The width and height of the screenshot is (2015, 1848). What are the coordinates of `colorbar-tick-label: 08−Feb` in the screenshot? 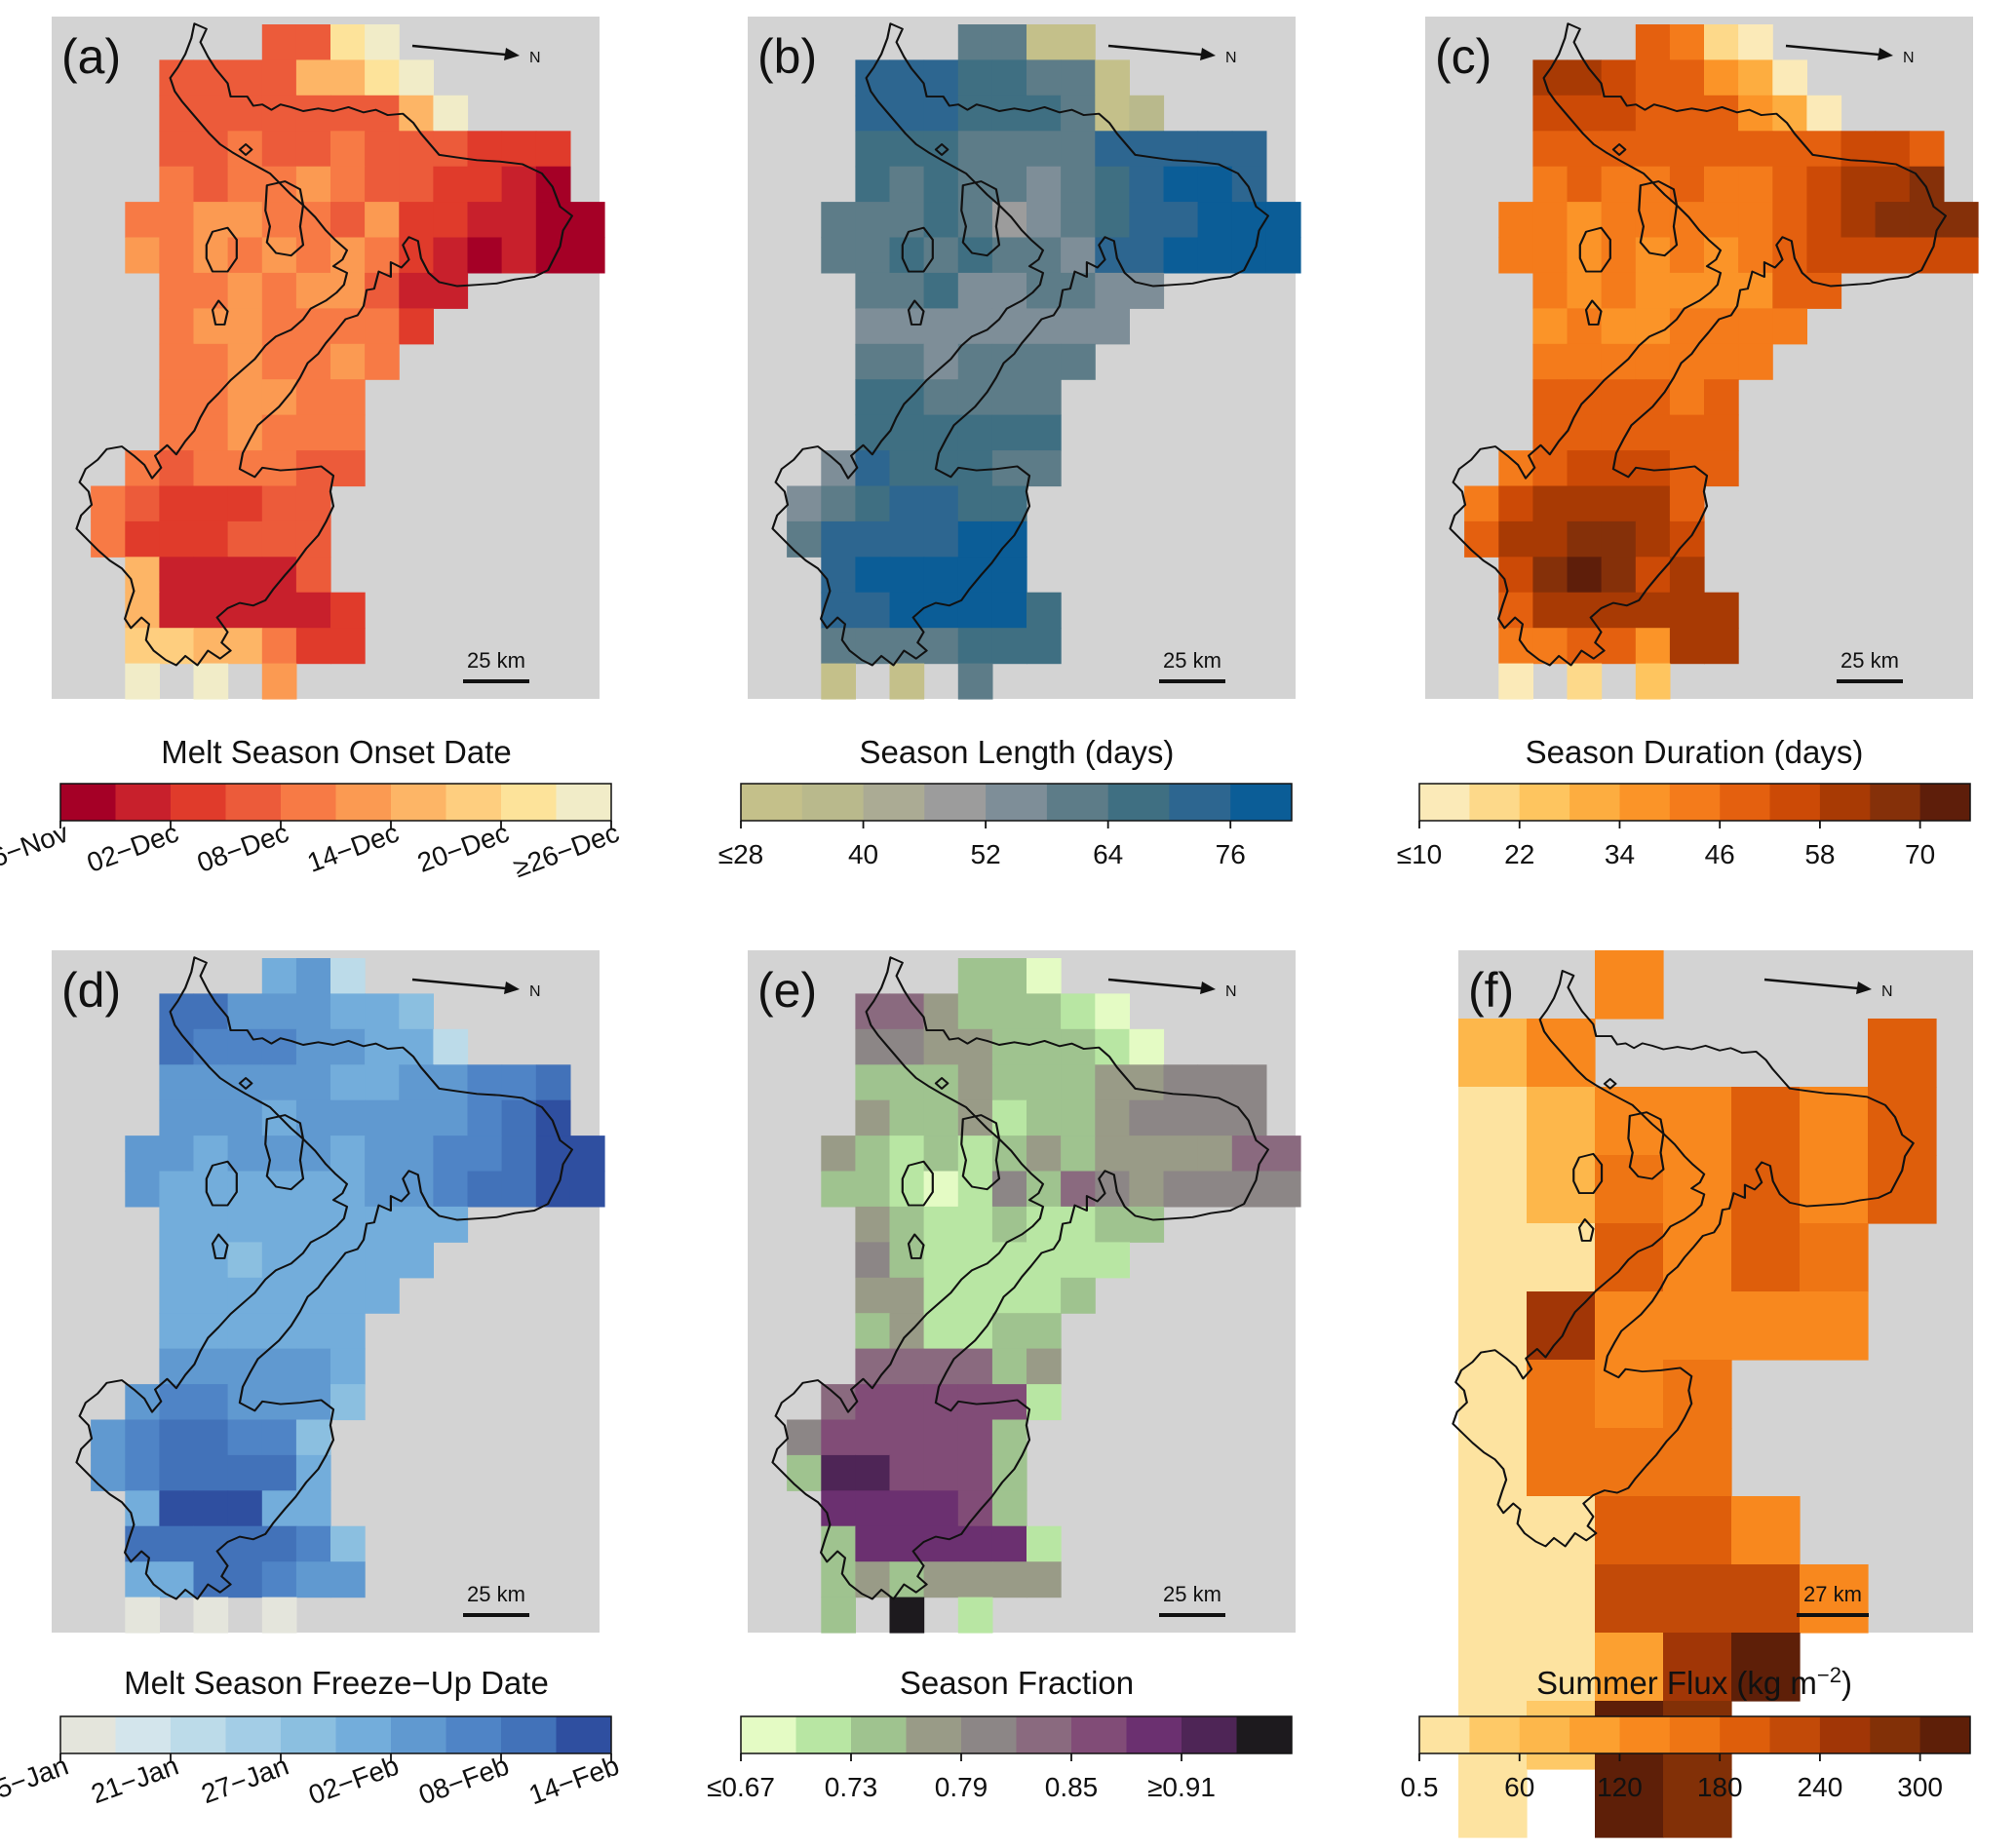 It's located at (464, 1781).